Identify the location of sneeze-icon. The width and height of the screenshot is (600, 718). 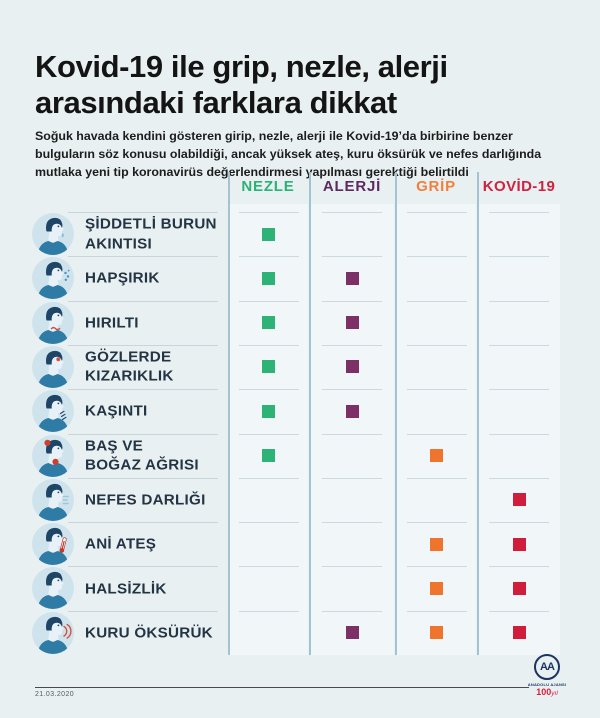
(53, 278).